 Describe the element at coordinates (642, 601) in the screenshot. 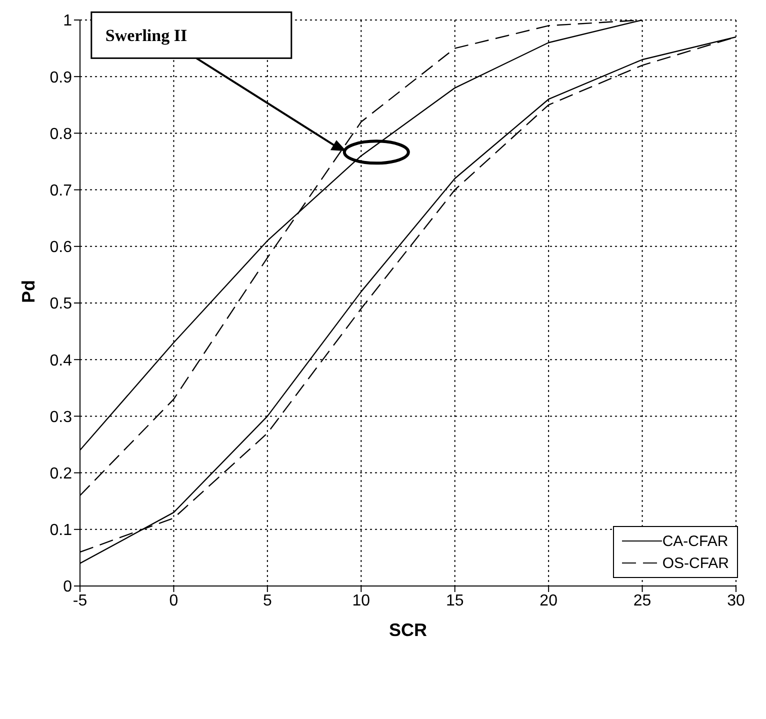

I see `x-tick-label: 25` at that location.